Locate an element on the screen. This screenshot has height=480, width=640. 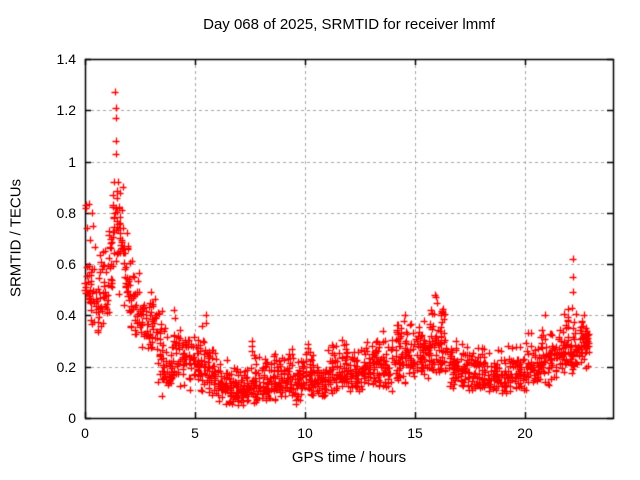
x-tick-label: 20 is located at coordinates (525, 433).